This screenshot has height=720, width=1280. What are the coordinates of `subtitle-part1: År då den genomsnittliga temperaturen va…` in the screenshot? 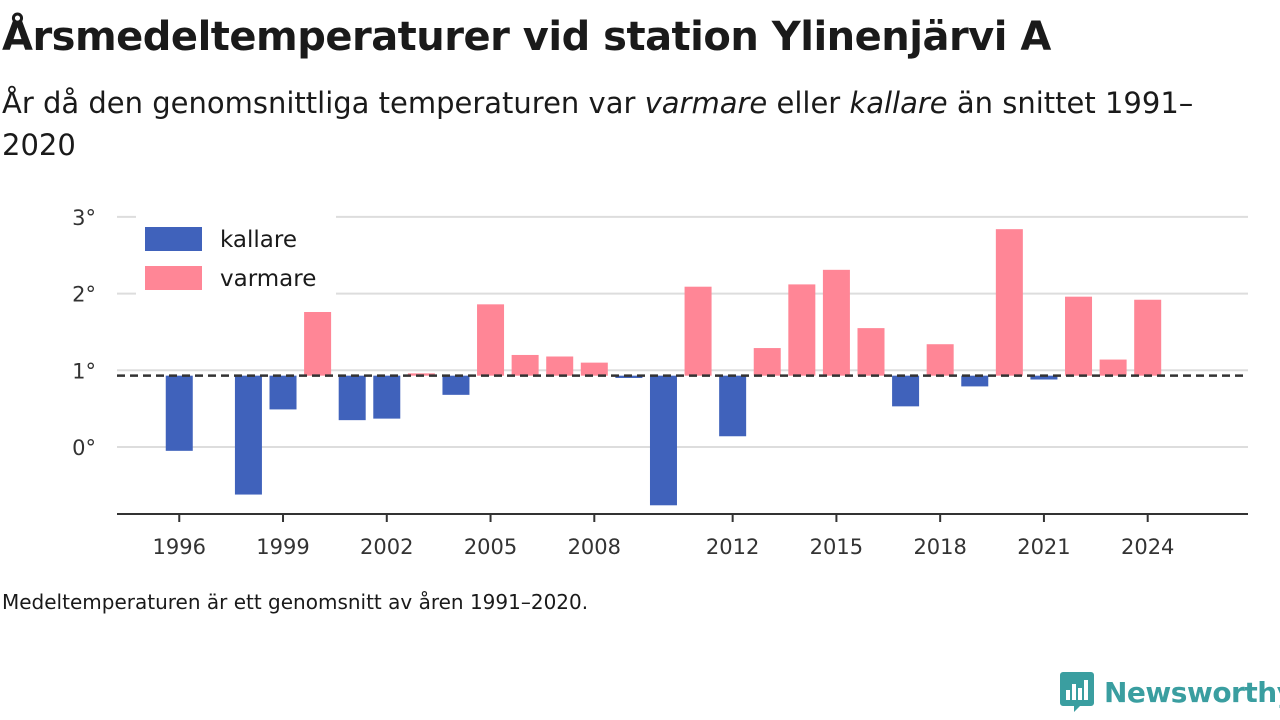 It's located at (323, 103).